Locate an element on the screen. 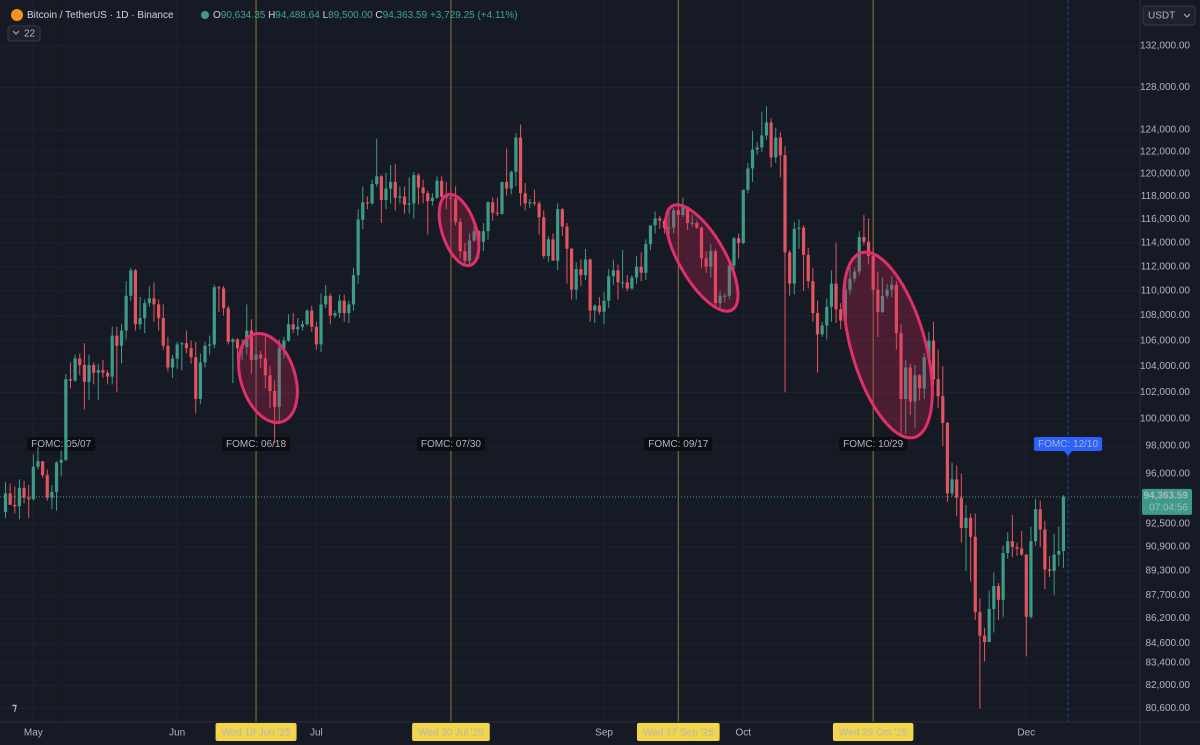  y-tick-label: 102,000.00 is located at coordinates (1165, 392).